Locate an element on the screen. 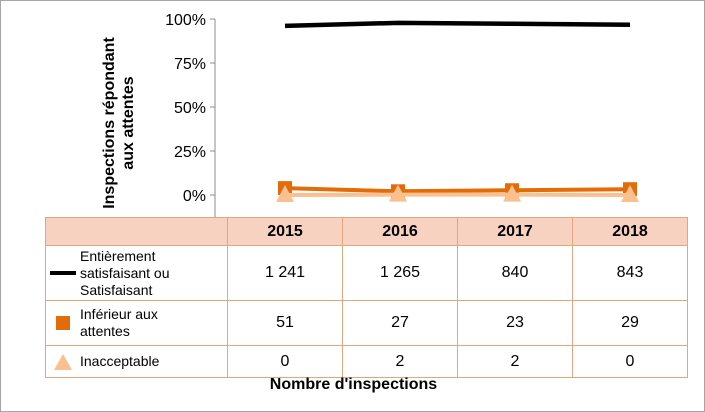  count-cell: 843 is located at coordinates (630, 273).